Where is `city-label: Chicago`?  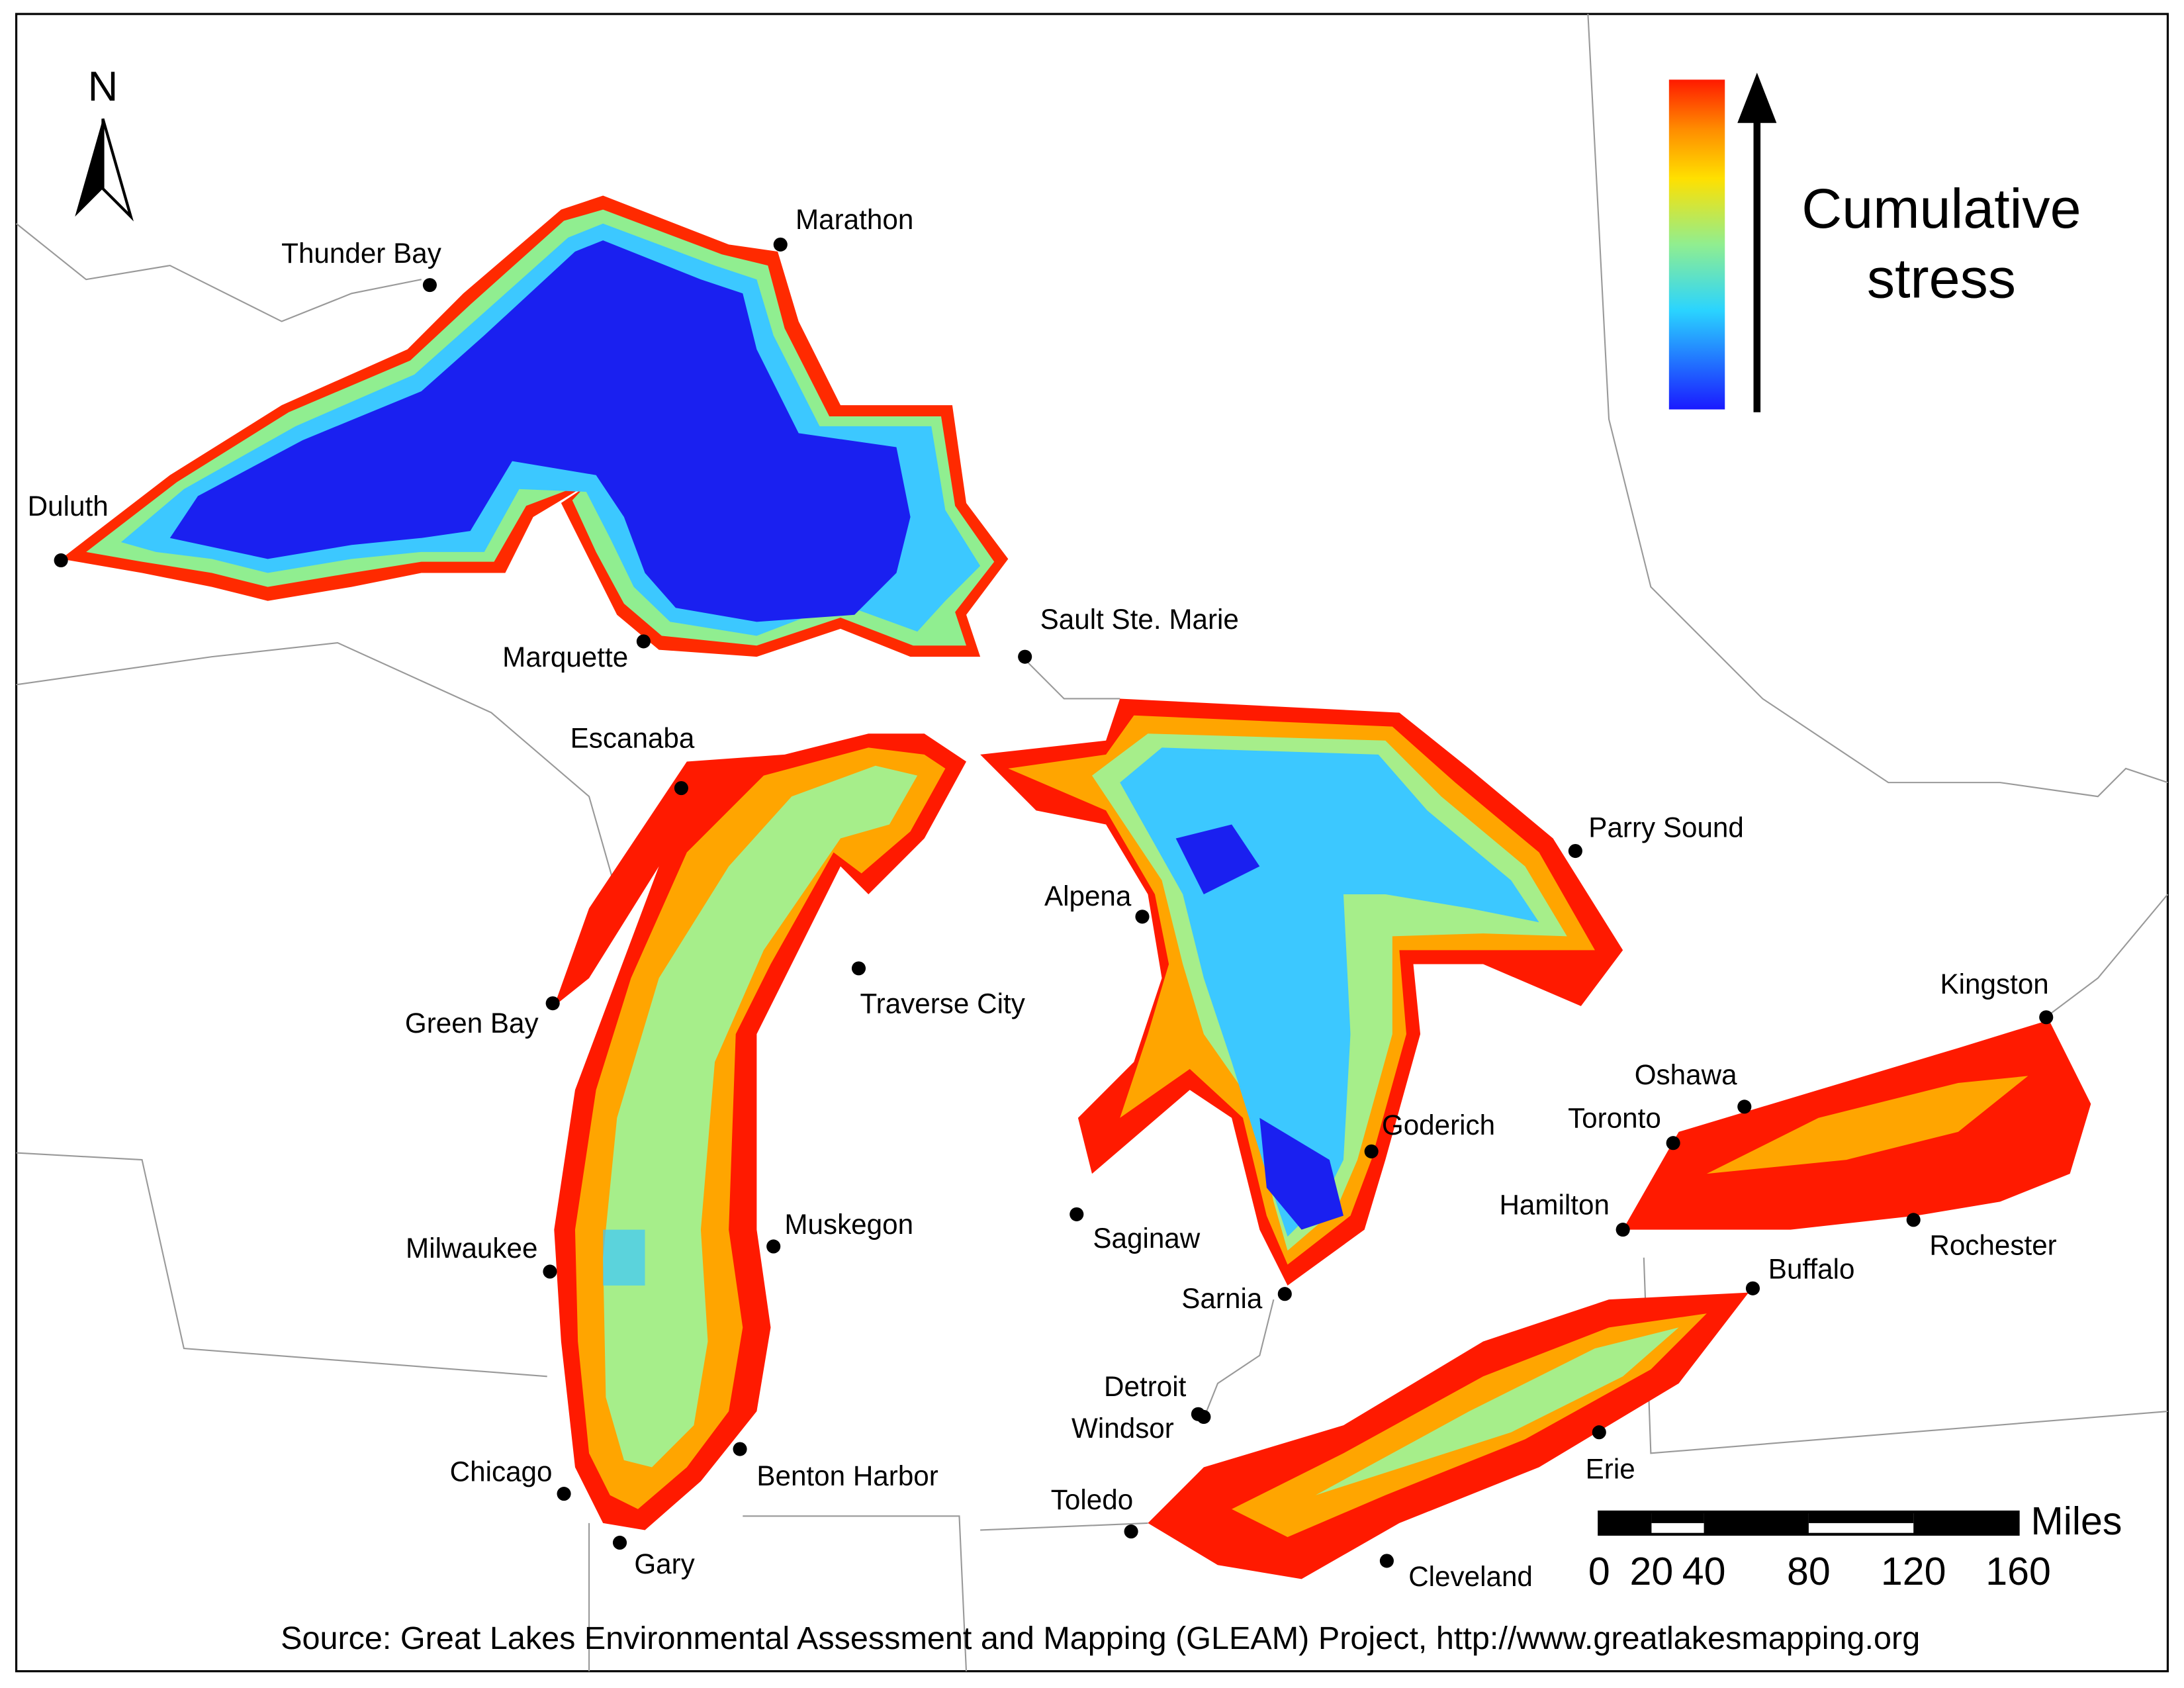 city-label: Chicago is located at coordinates (501, 1471).